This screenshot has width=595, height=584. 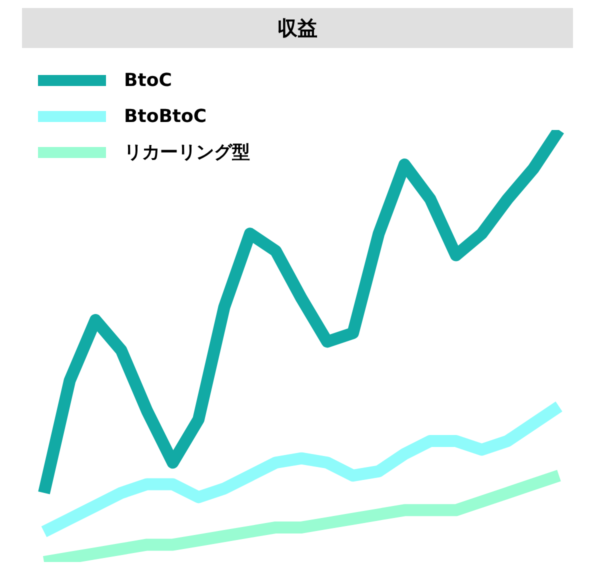 What do you see at coordinates (148, 80) in the screenshot?
I see `legend-label: BtoC` at bounding box center [148, 80].